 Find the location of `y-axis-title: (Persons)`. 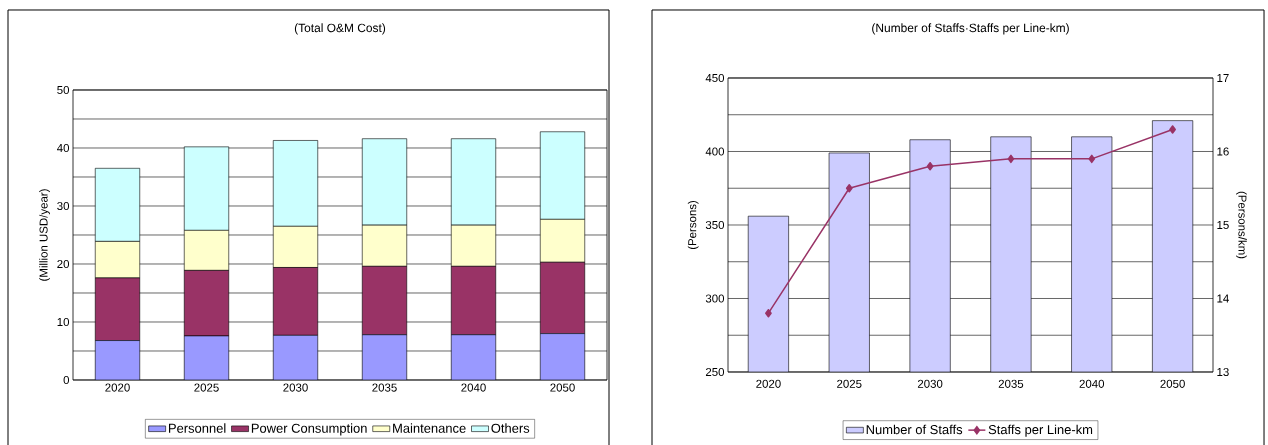

y-axis-title: (Persons) is located at coordinates (693, 225).